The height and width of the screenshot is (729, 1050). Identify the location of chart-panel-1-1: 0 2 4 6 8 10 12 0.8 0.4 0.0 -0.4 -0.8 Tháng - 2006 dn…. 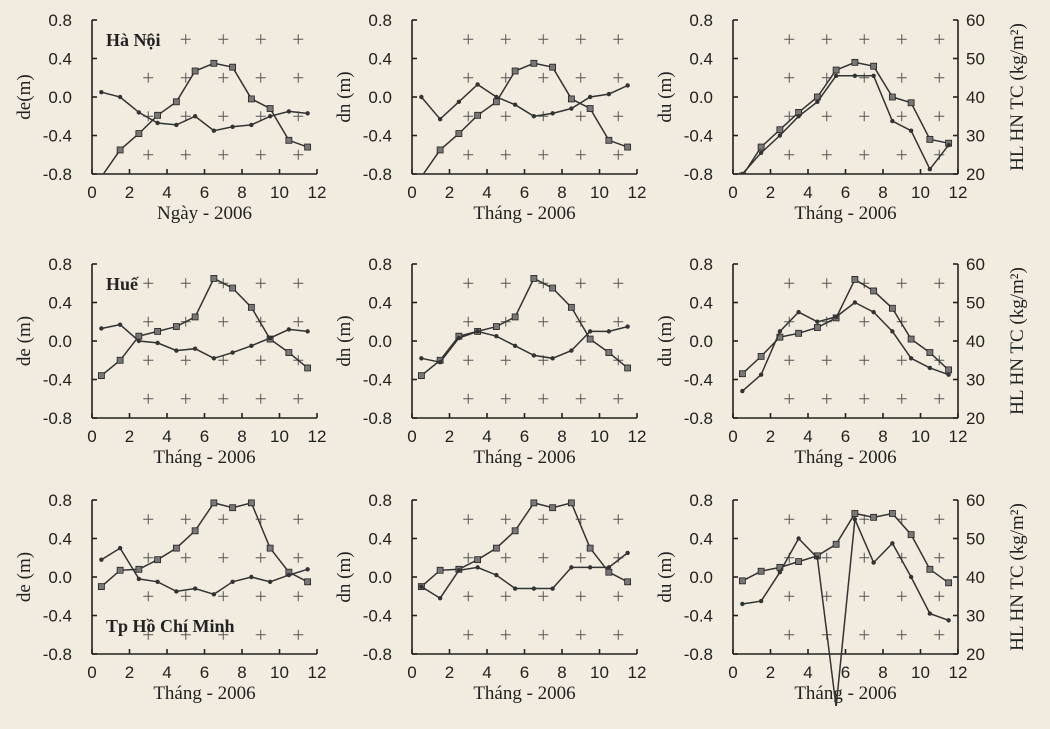
(490, 361).